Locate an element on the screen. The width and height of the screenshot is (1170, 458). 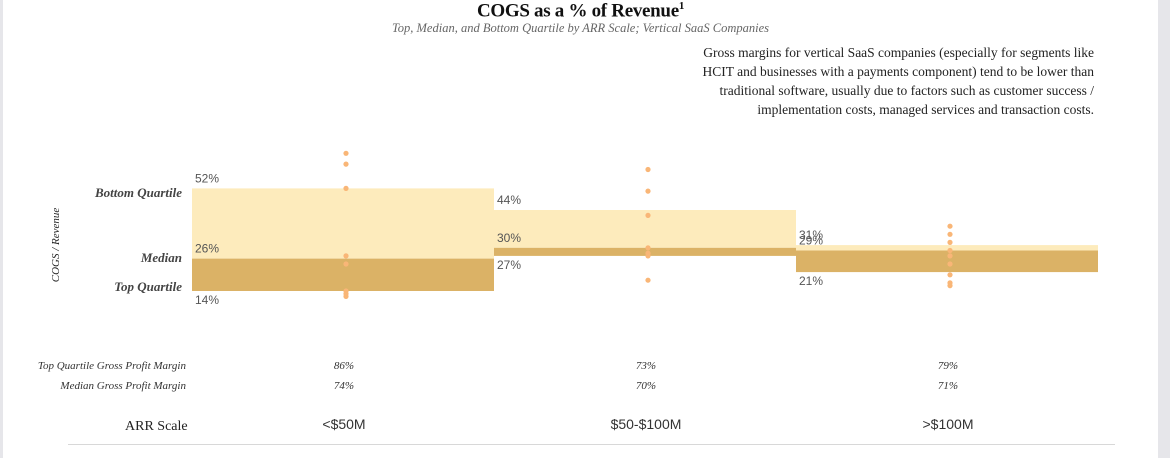
arr-scale-label: ARR Scale is located at coordinates (156, 426).